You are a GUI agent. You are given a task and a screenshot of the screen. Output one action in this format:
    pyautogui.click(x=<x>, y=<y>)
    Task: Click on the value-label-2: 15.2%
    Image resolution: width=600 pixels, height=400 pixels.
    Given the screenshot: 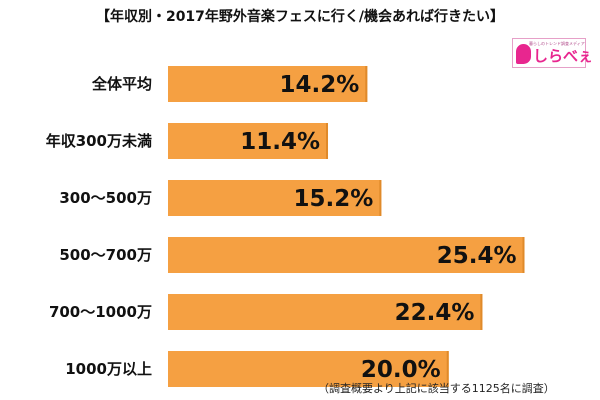 What is the action you would take?
    pyautogui.click(x=334, y=199)
    